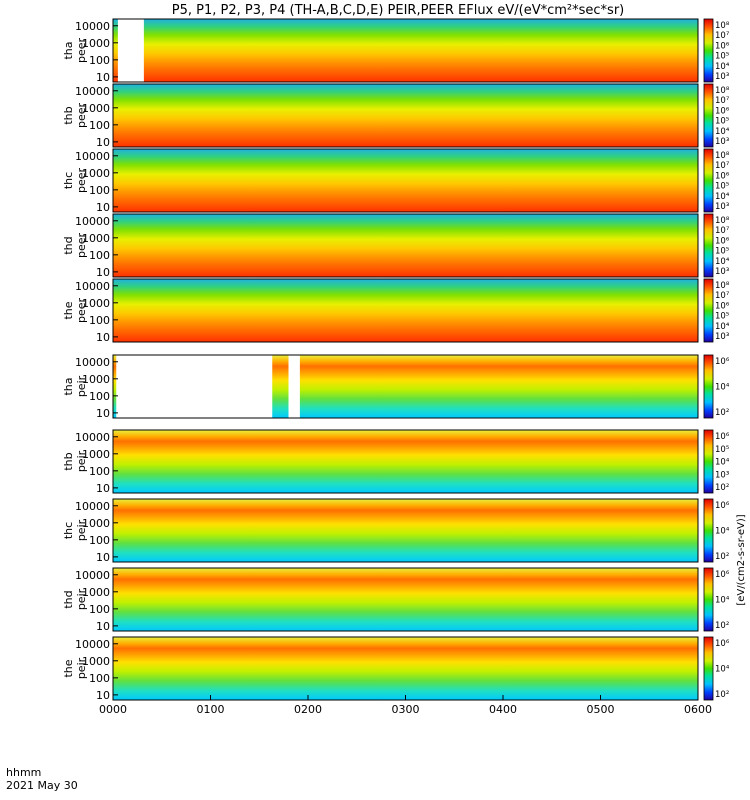 The width and height of the screenshot is (750, 800). I want to click on panel-label-tha-peer: tha, so click(68, 50).